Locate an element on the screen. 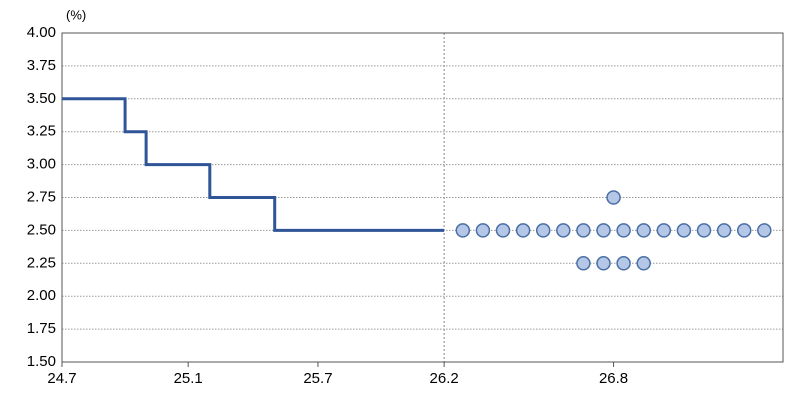 The image size is (800, 400). y-tick-label: 2.50 is located at coordinates (41, 229).